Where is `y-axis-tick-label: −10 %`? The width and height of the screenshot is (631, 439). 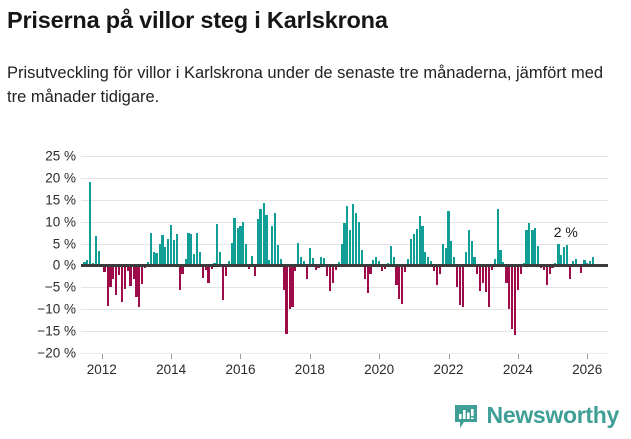
y-axis-tick-label: −10 % is located at coordinates (56, 309).